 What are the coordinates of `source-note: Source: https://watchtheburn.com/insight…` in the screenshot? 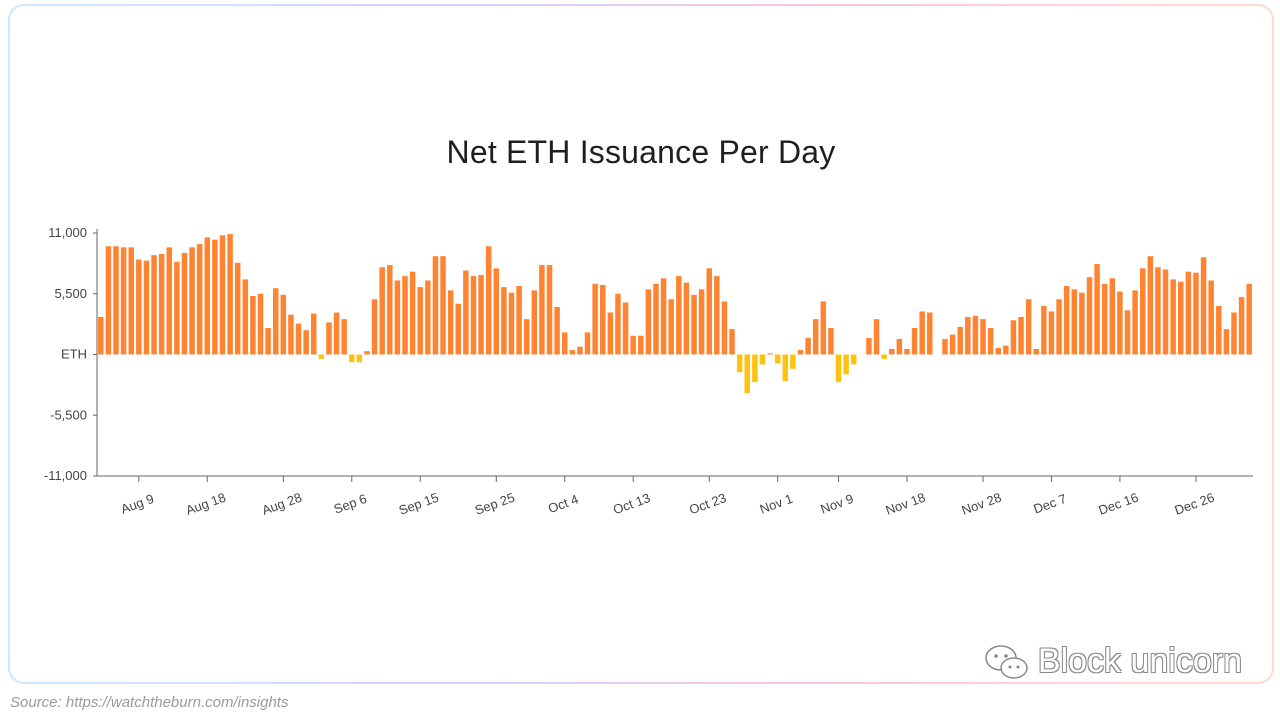 It's located at (149, 702).